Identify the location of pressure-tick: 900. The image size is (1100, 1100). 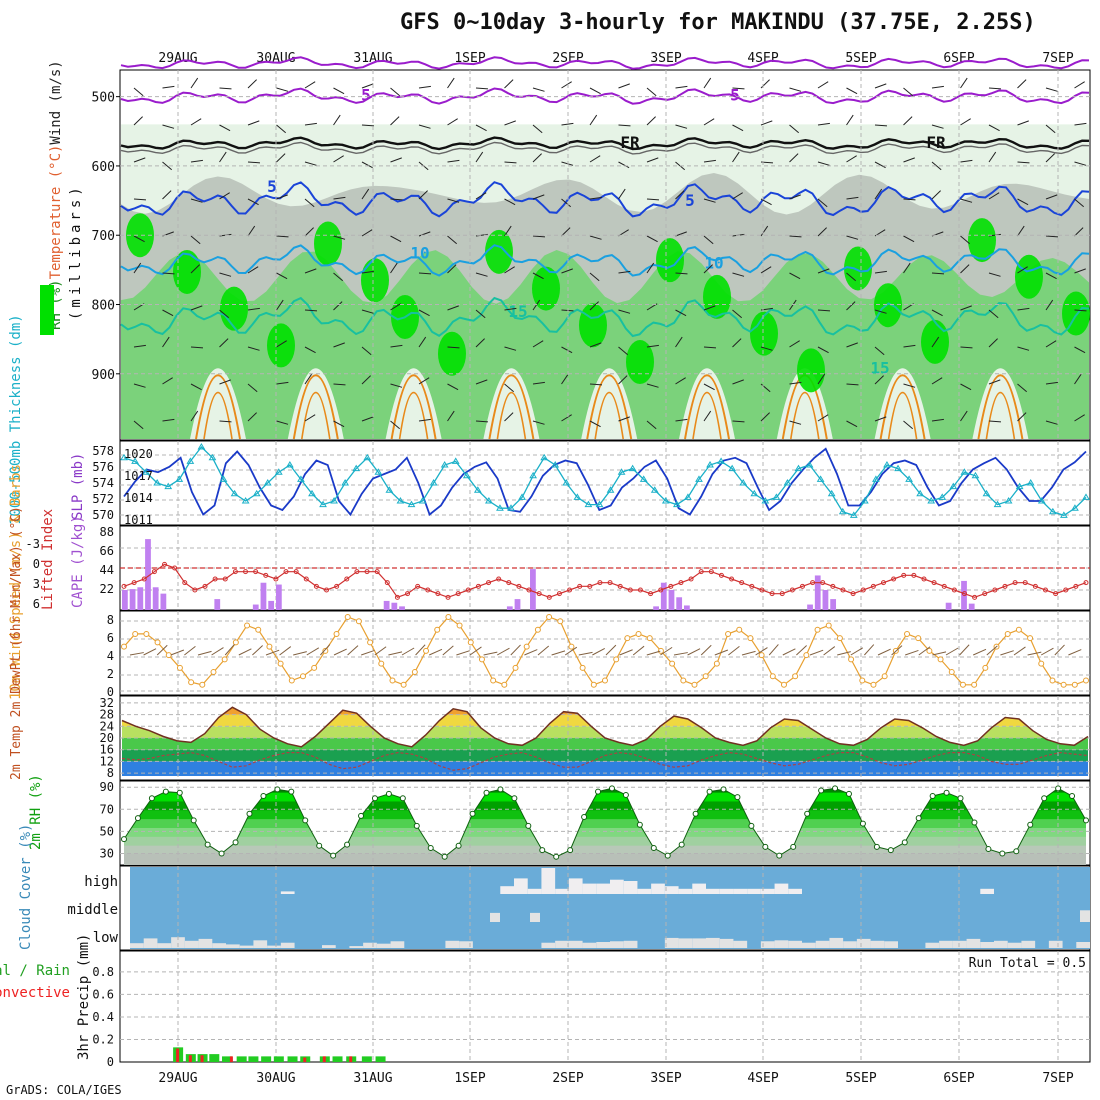
(103, 375).